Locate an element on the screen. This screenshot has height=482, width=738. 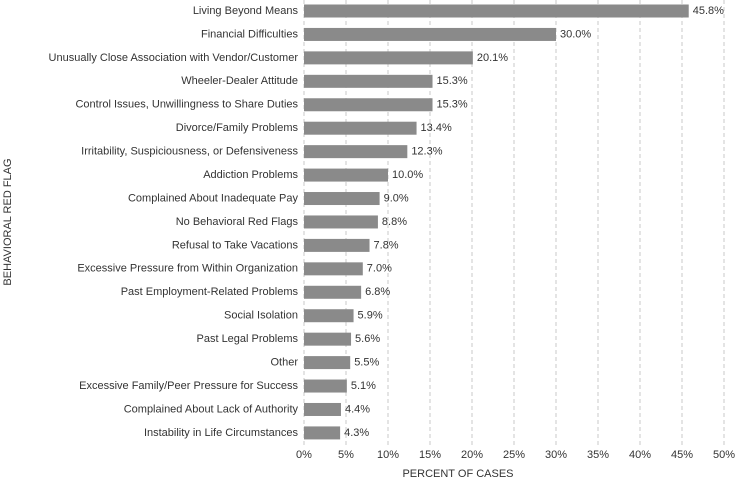
x-tick-label: 10% is located at coordinates (388, 455).